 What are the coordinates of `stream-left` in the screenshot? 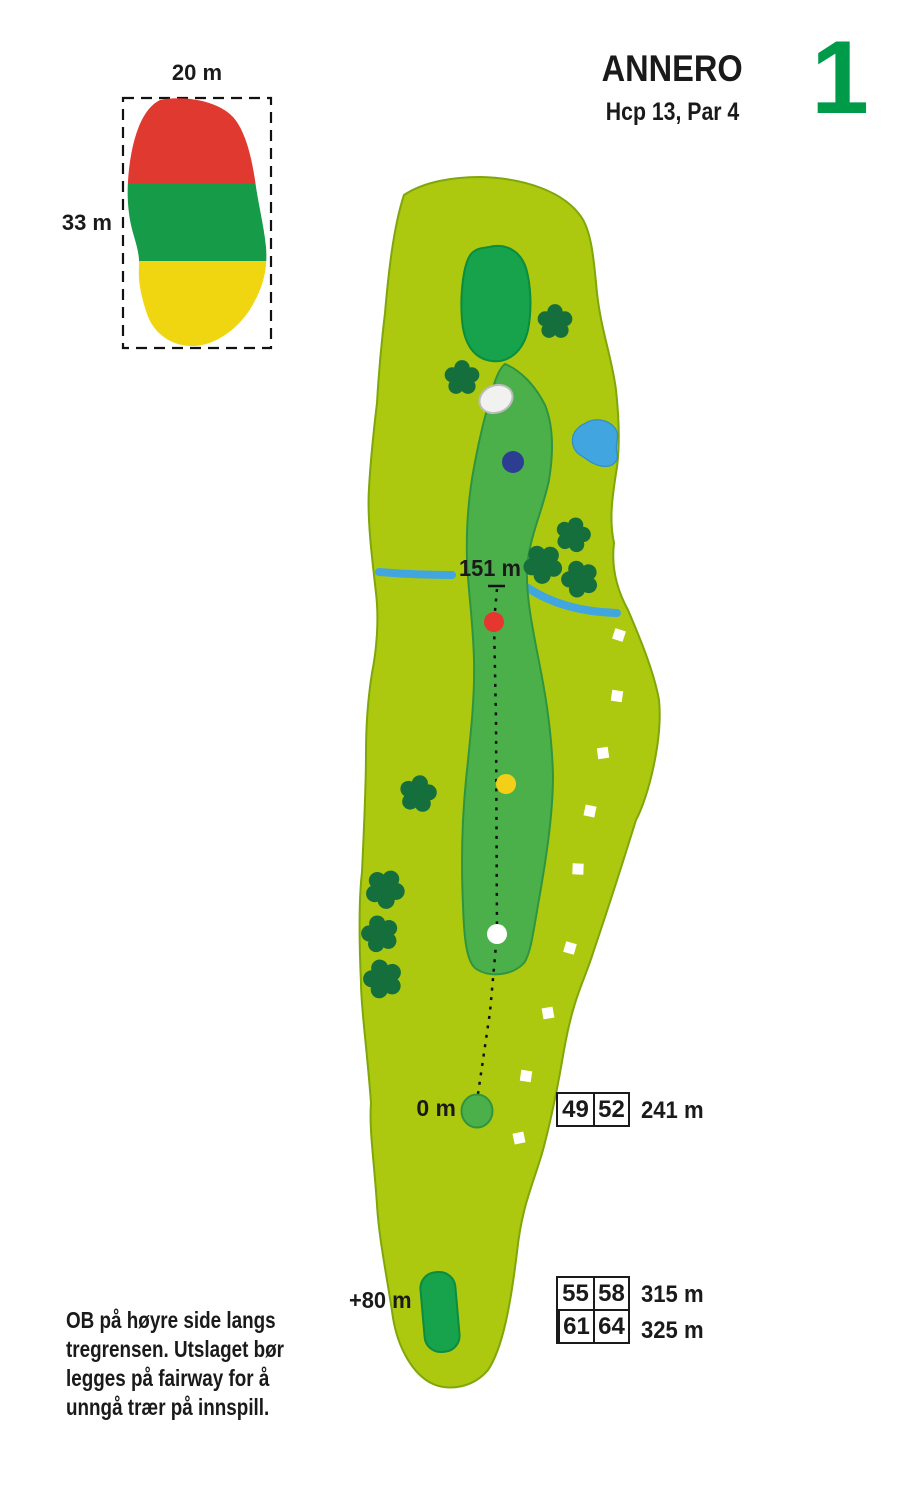 It's located at (415, 573).